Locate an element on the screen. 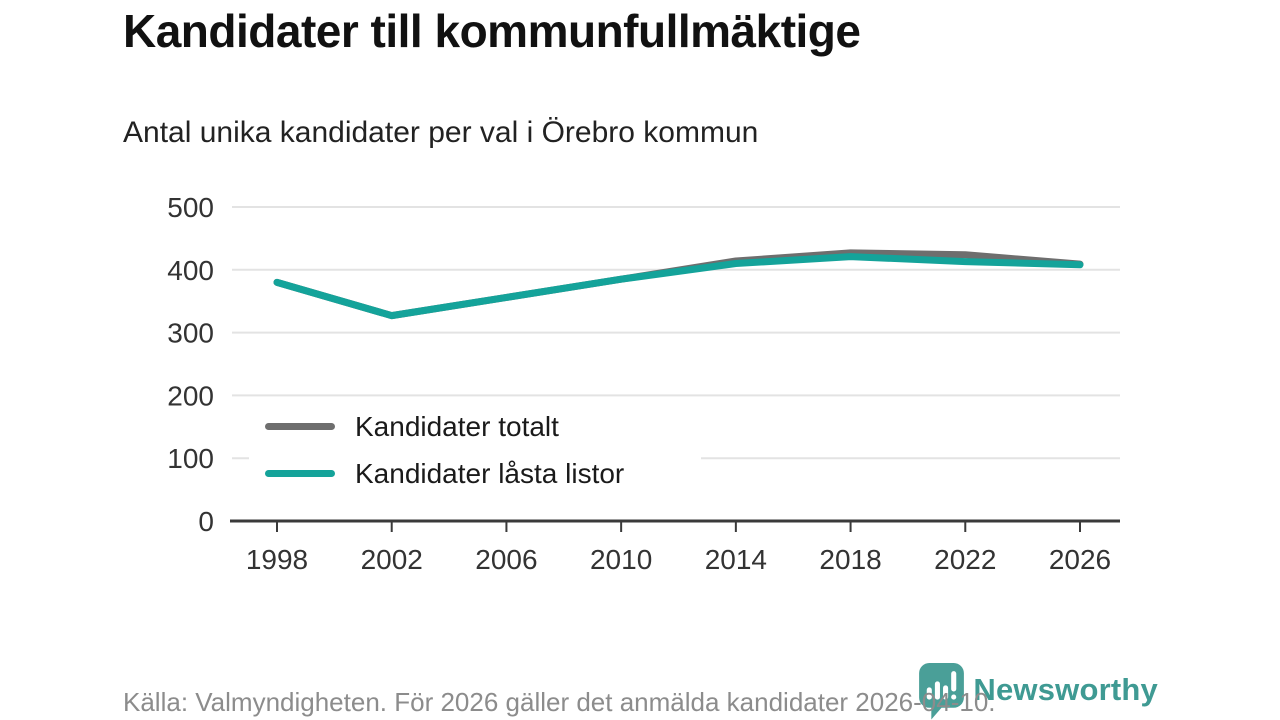  svg-text: 2014 is located at coordinates (736, 559).